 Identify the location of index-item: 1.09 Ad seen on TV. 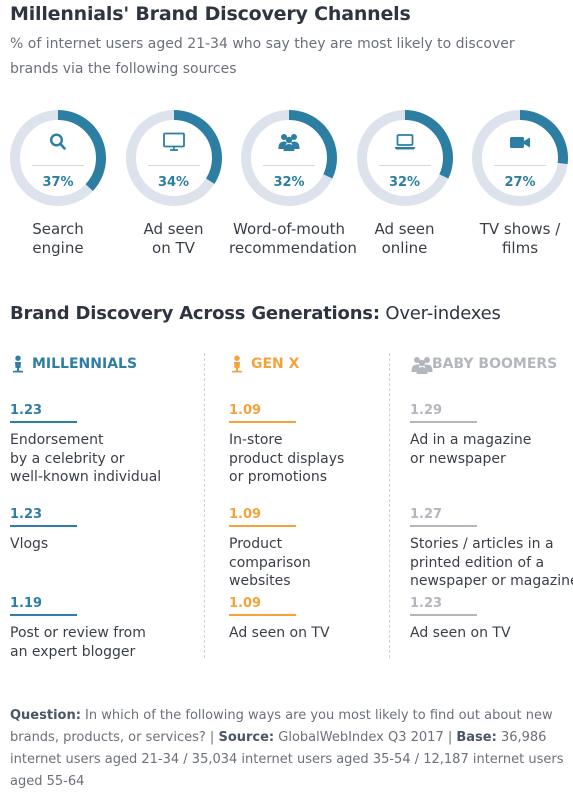
(316, 619).